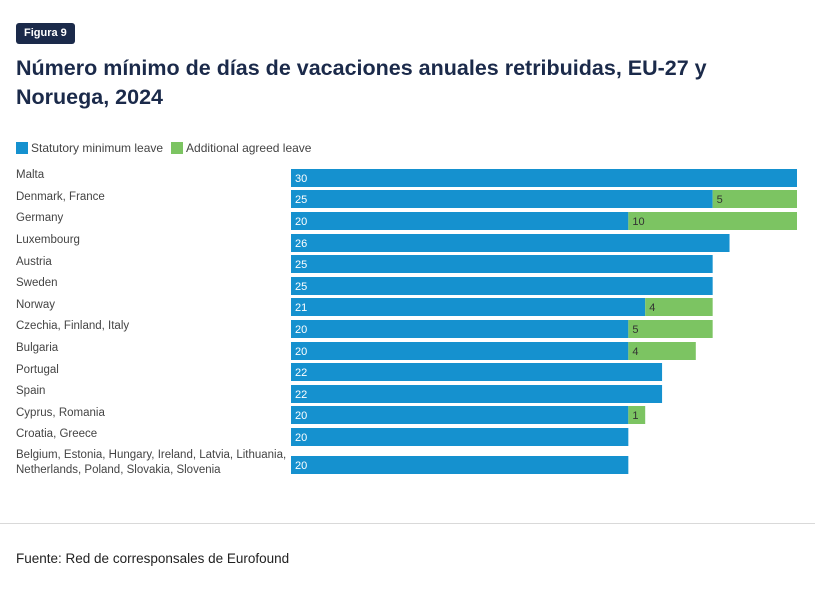  I want to click on legend-label-additional: Additional agreed leave, so click(249, 148).